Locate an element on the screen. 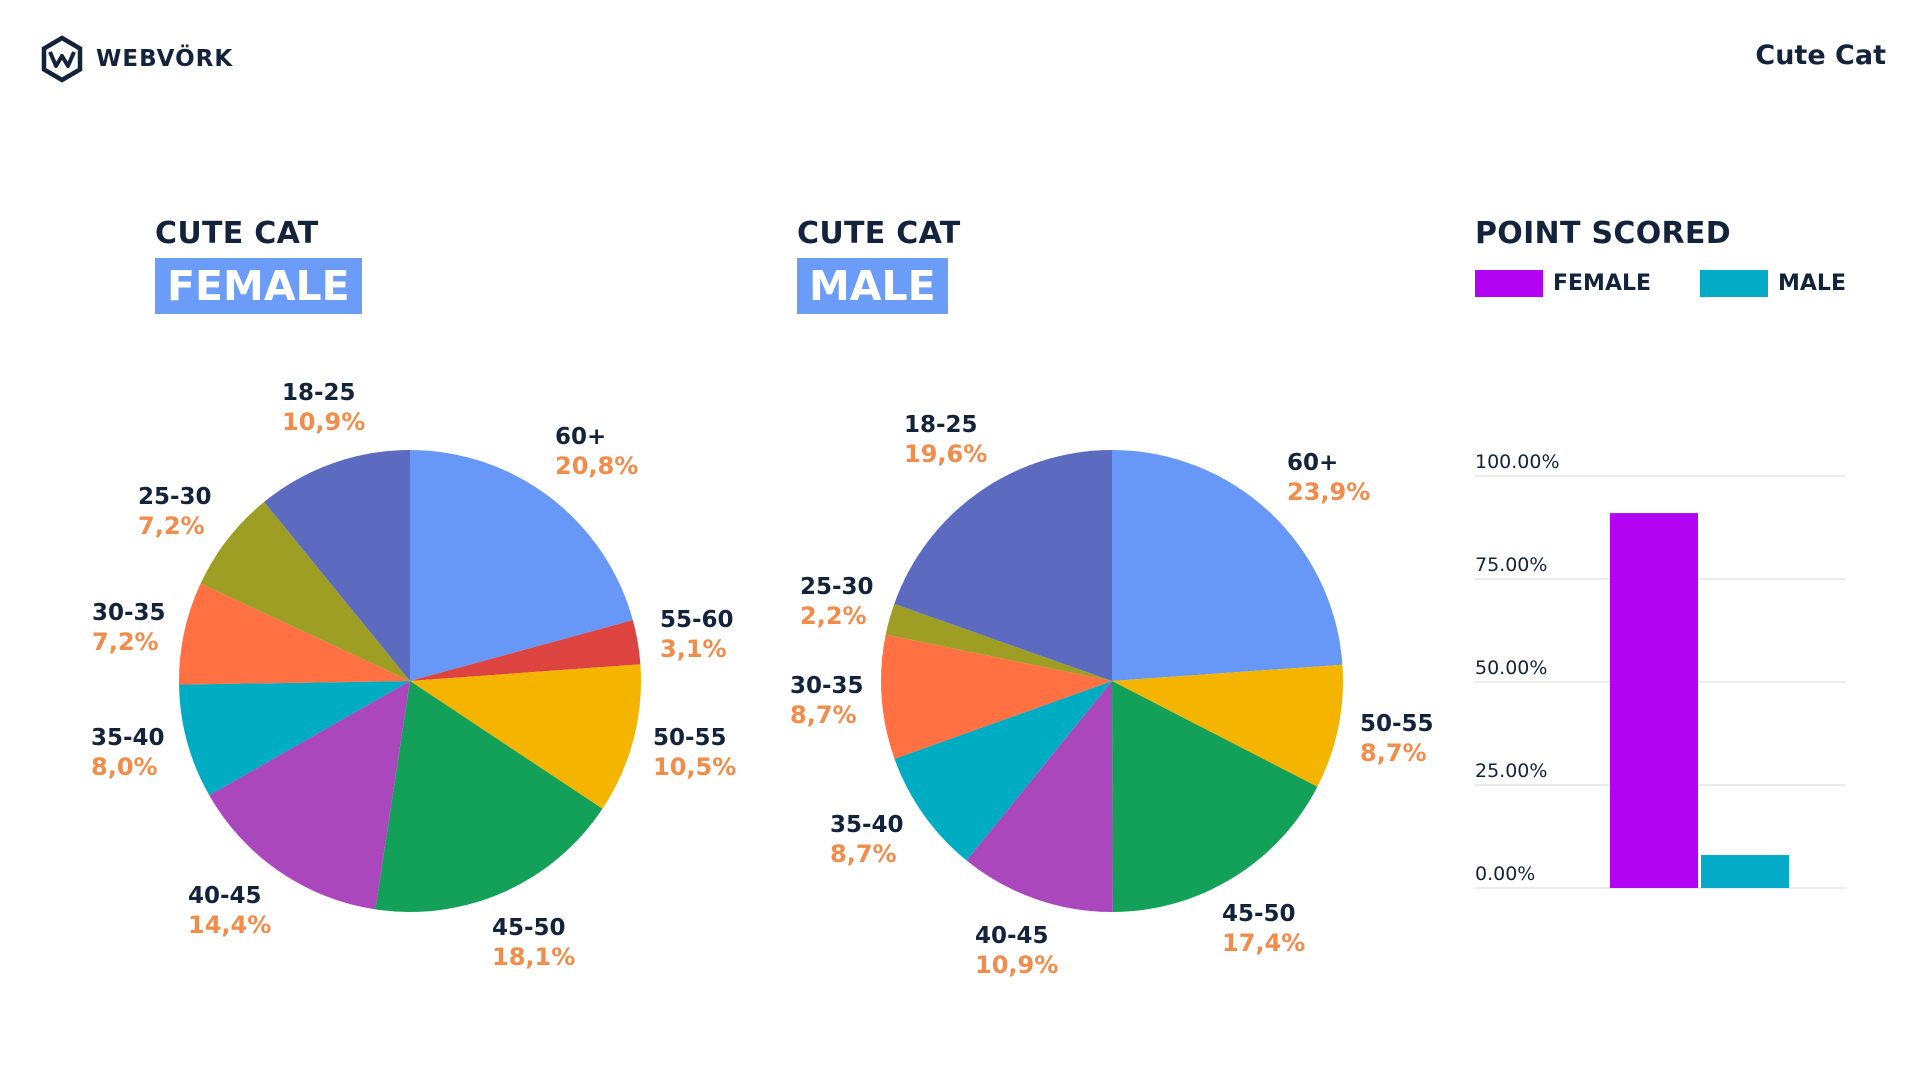  y-tick-label: 25.00% is located at coordinates (1511, 771).